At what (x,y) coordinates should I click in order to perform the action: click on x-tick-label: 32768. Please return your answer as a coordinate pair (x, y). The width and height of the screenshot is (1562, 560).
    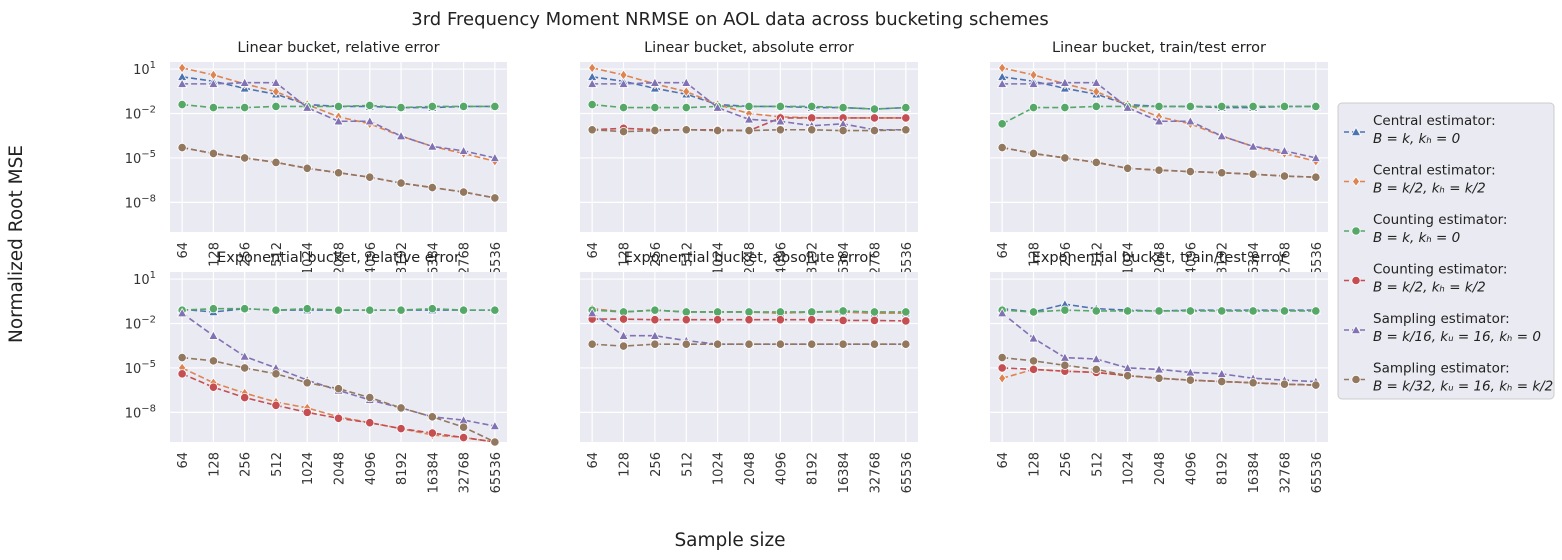
    Looking at the image, I should click on (1285, 472).